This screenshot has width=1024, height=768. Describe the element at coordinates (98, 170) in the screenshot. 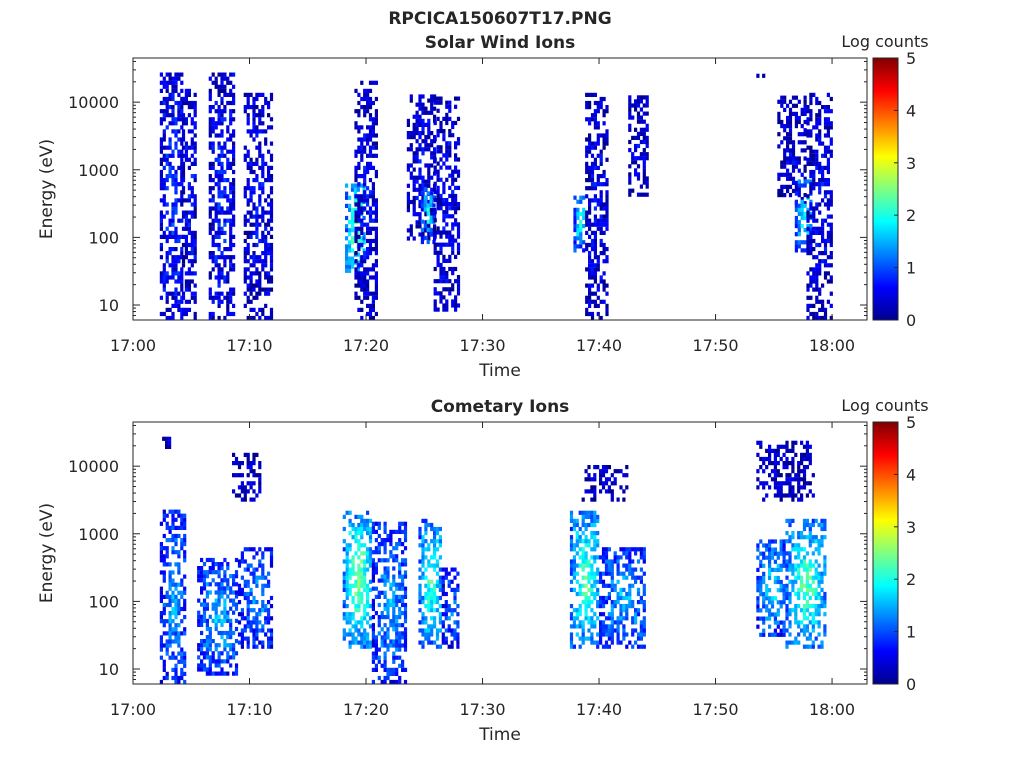

I see `y-tick-label: 1000` at that location.